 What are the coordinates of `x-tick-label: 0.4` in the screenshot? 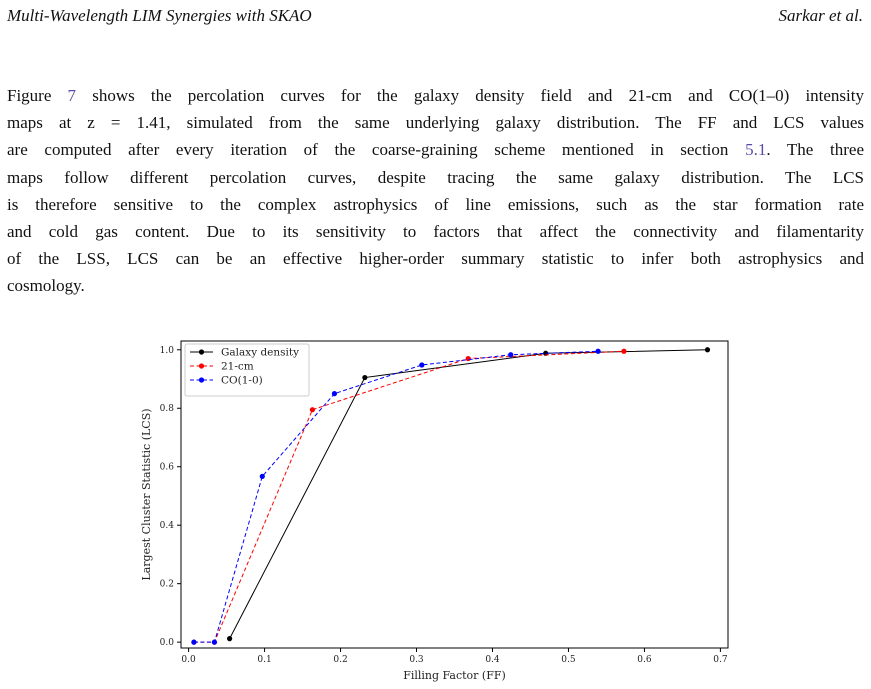 It's located at (492, 660).